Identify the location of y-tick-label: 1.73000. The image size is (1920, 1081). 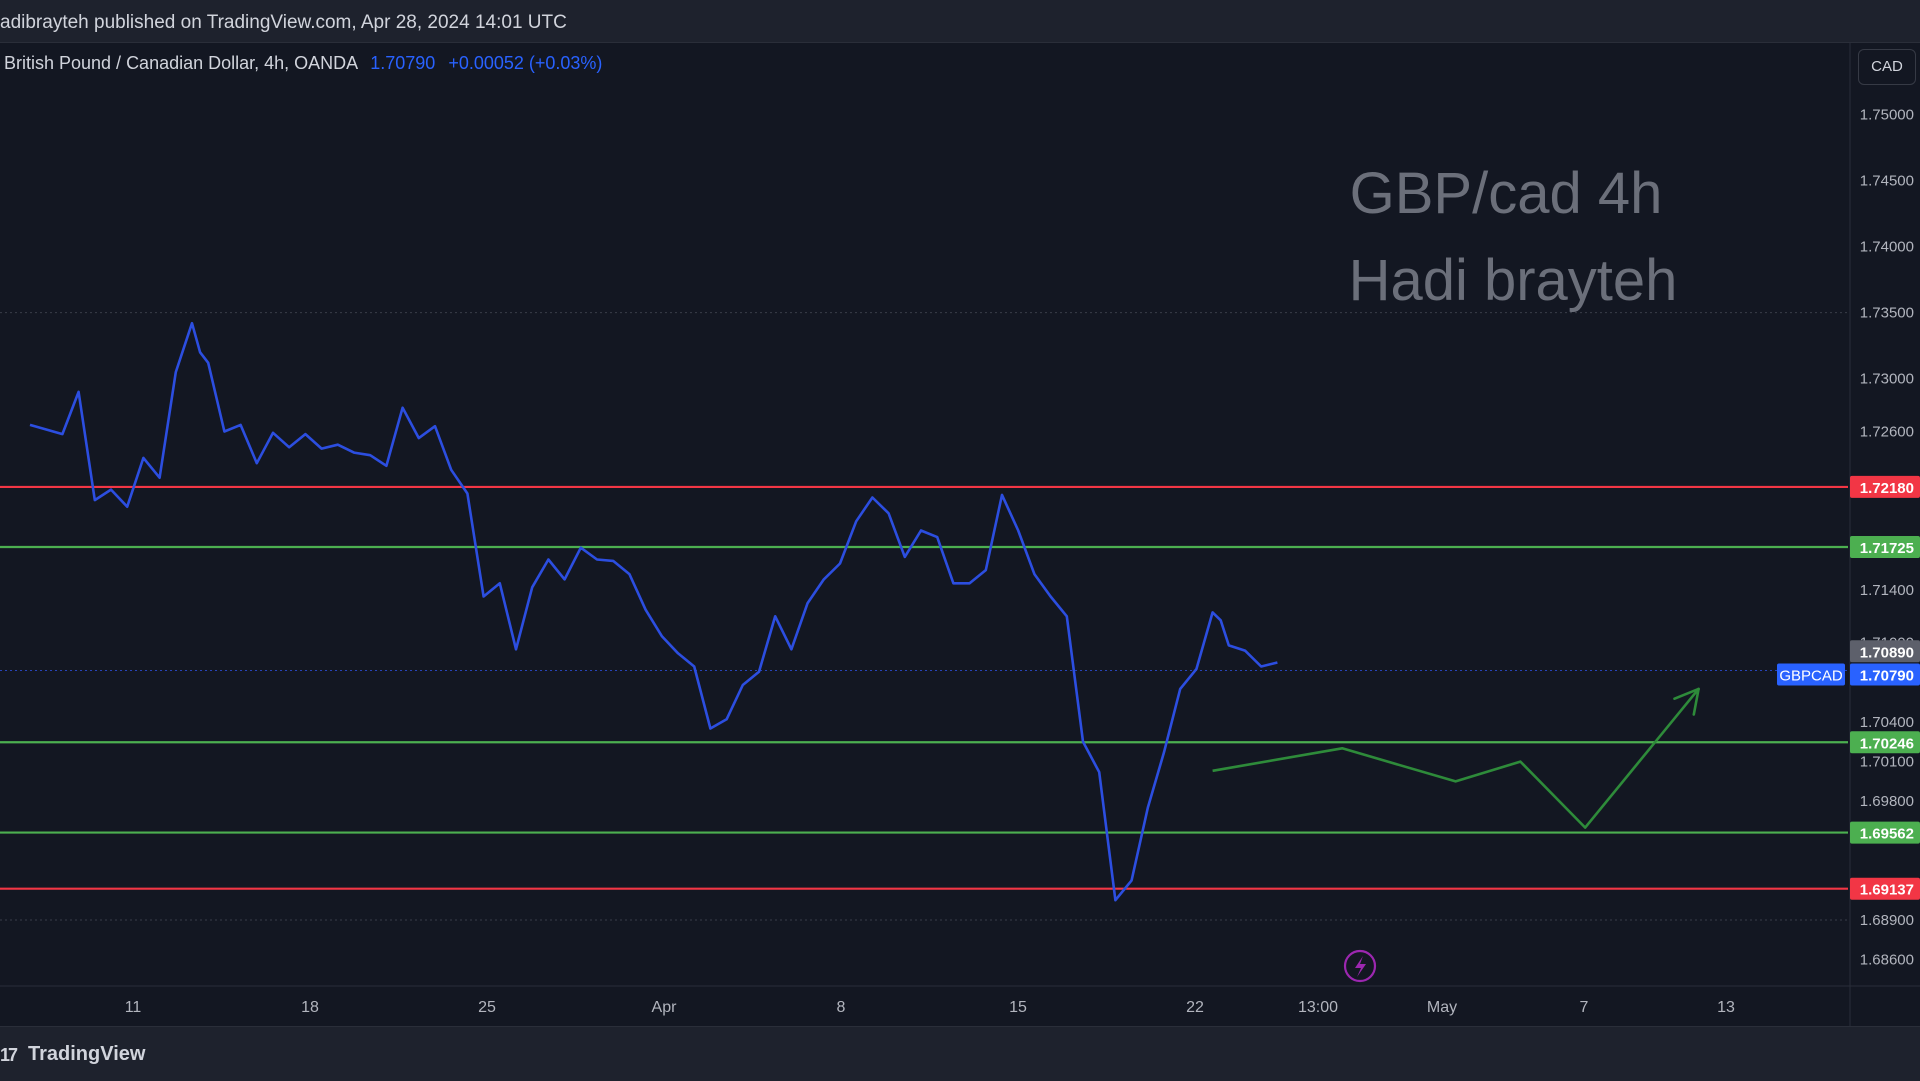
(1887, 379).